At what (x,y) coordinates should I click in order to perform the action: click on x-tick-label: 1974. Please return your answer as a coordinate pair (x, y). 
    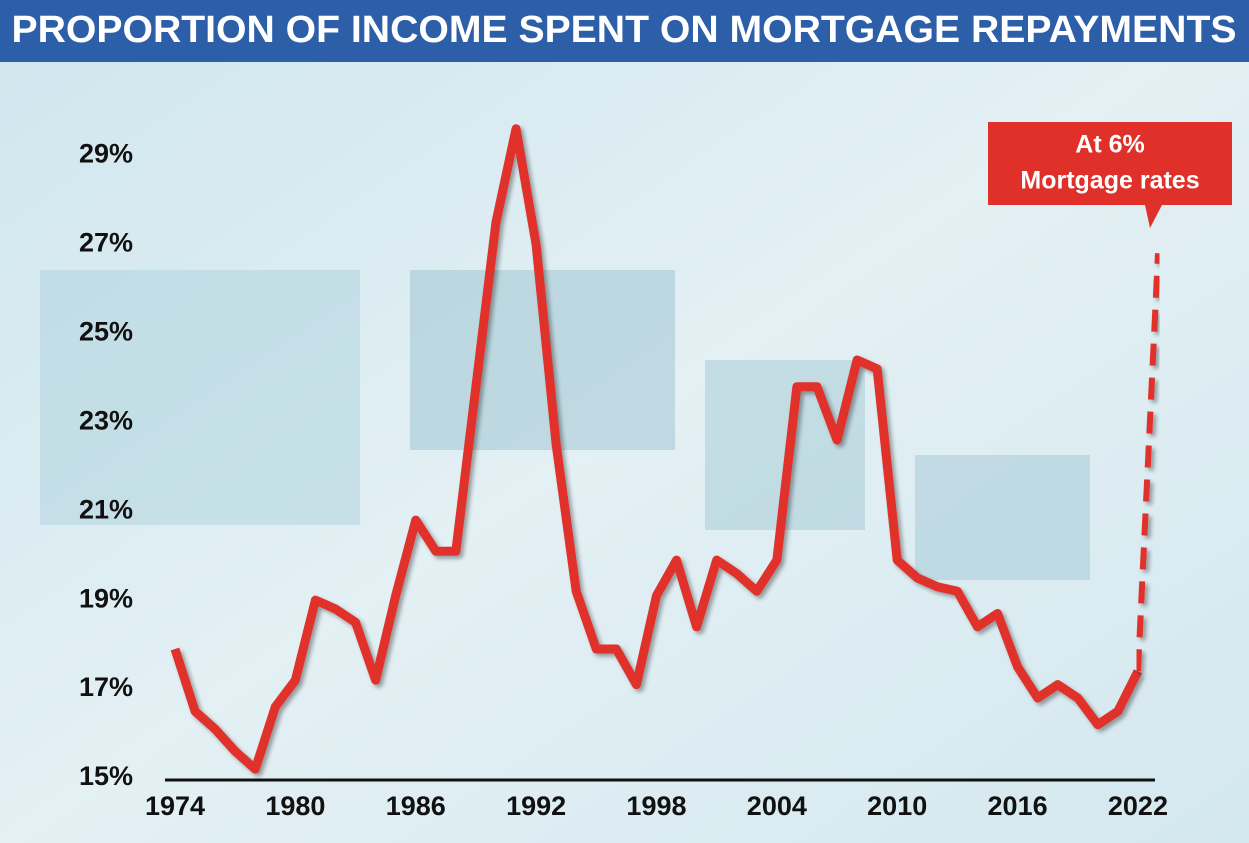
    Looking at the image, I should click on (175, 806).